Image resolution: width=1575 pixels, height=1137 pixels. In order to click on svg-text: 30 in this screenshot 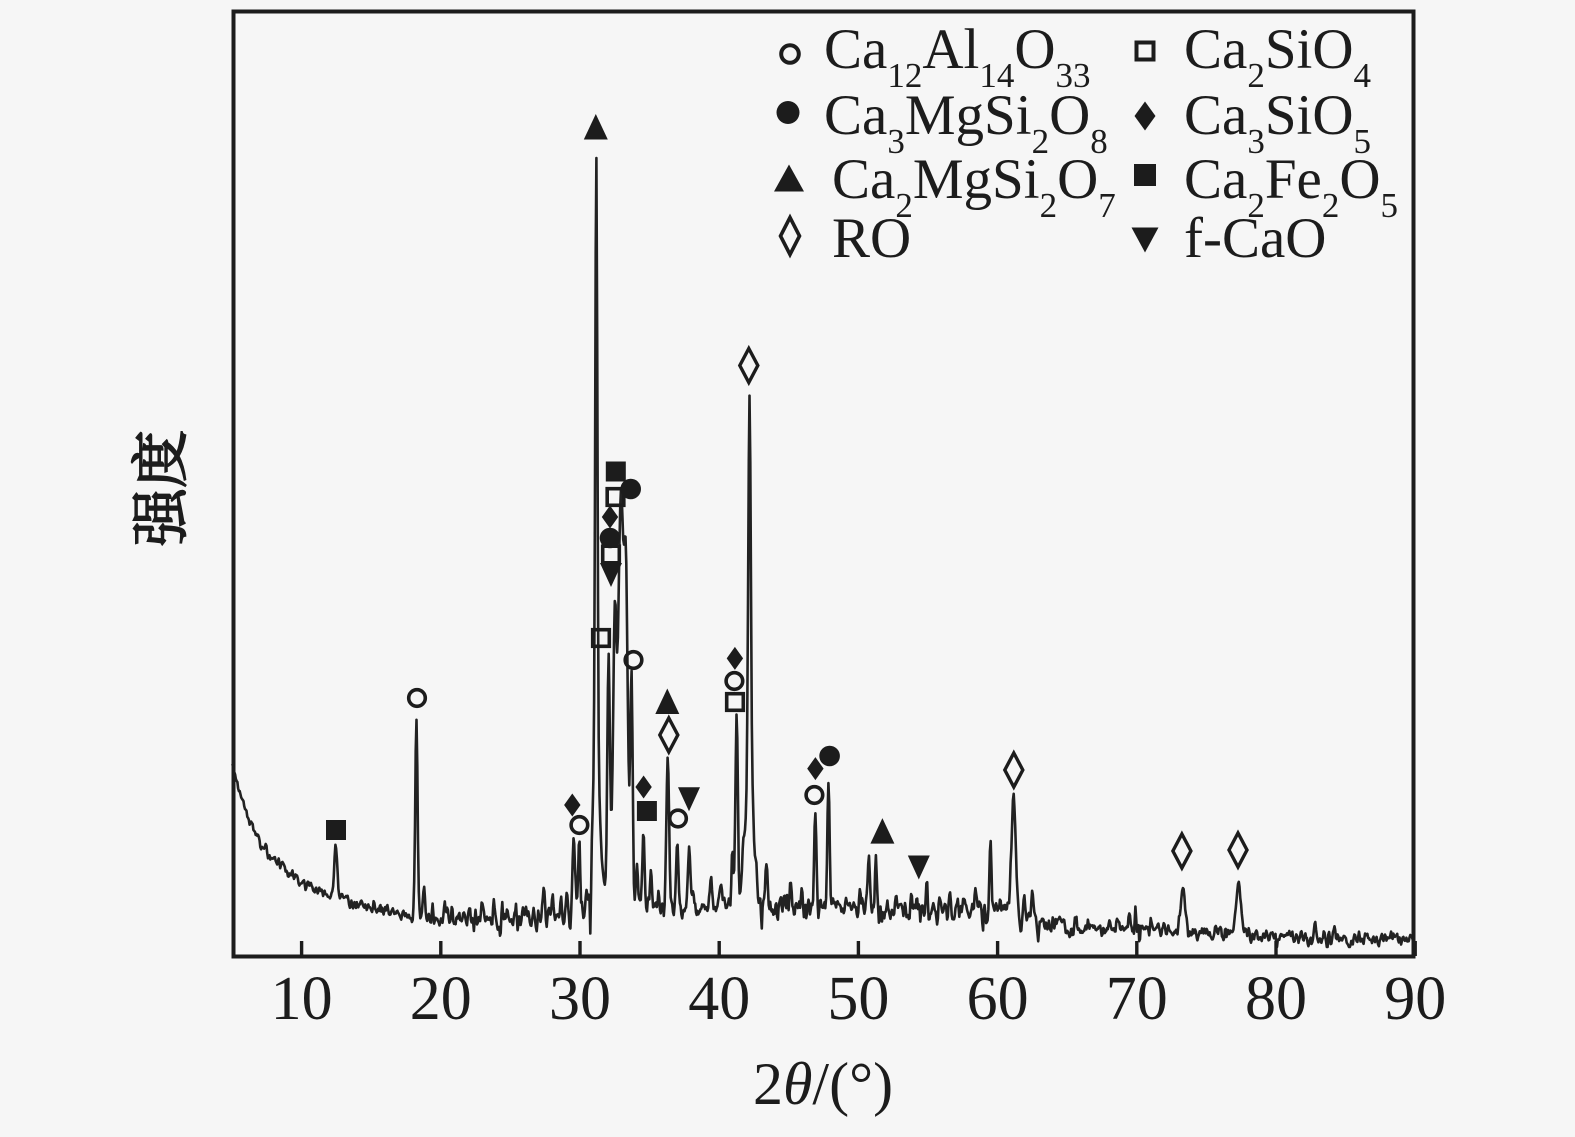, I will do `click(580, 999)`.